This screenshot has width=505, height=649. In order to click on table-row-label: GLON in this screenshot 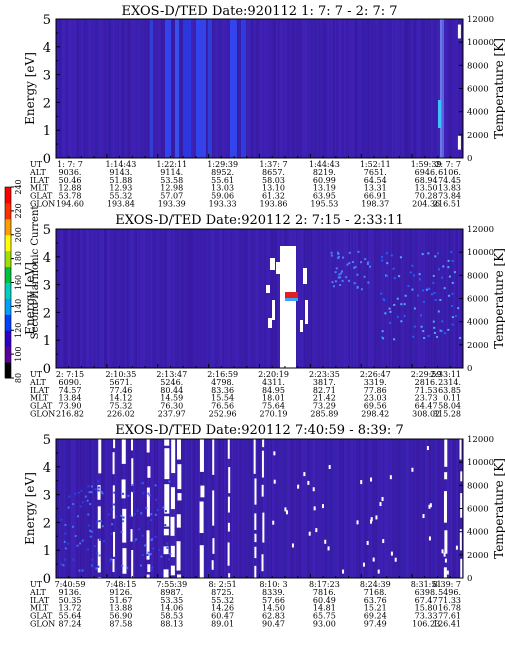, I will do `click(42, 624)`.